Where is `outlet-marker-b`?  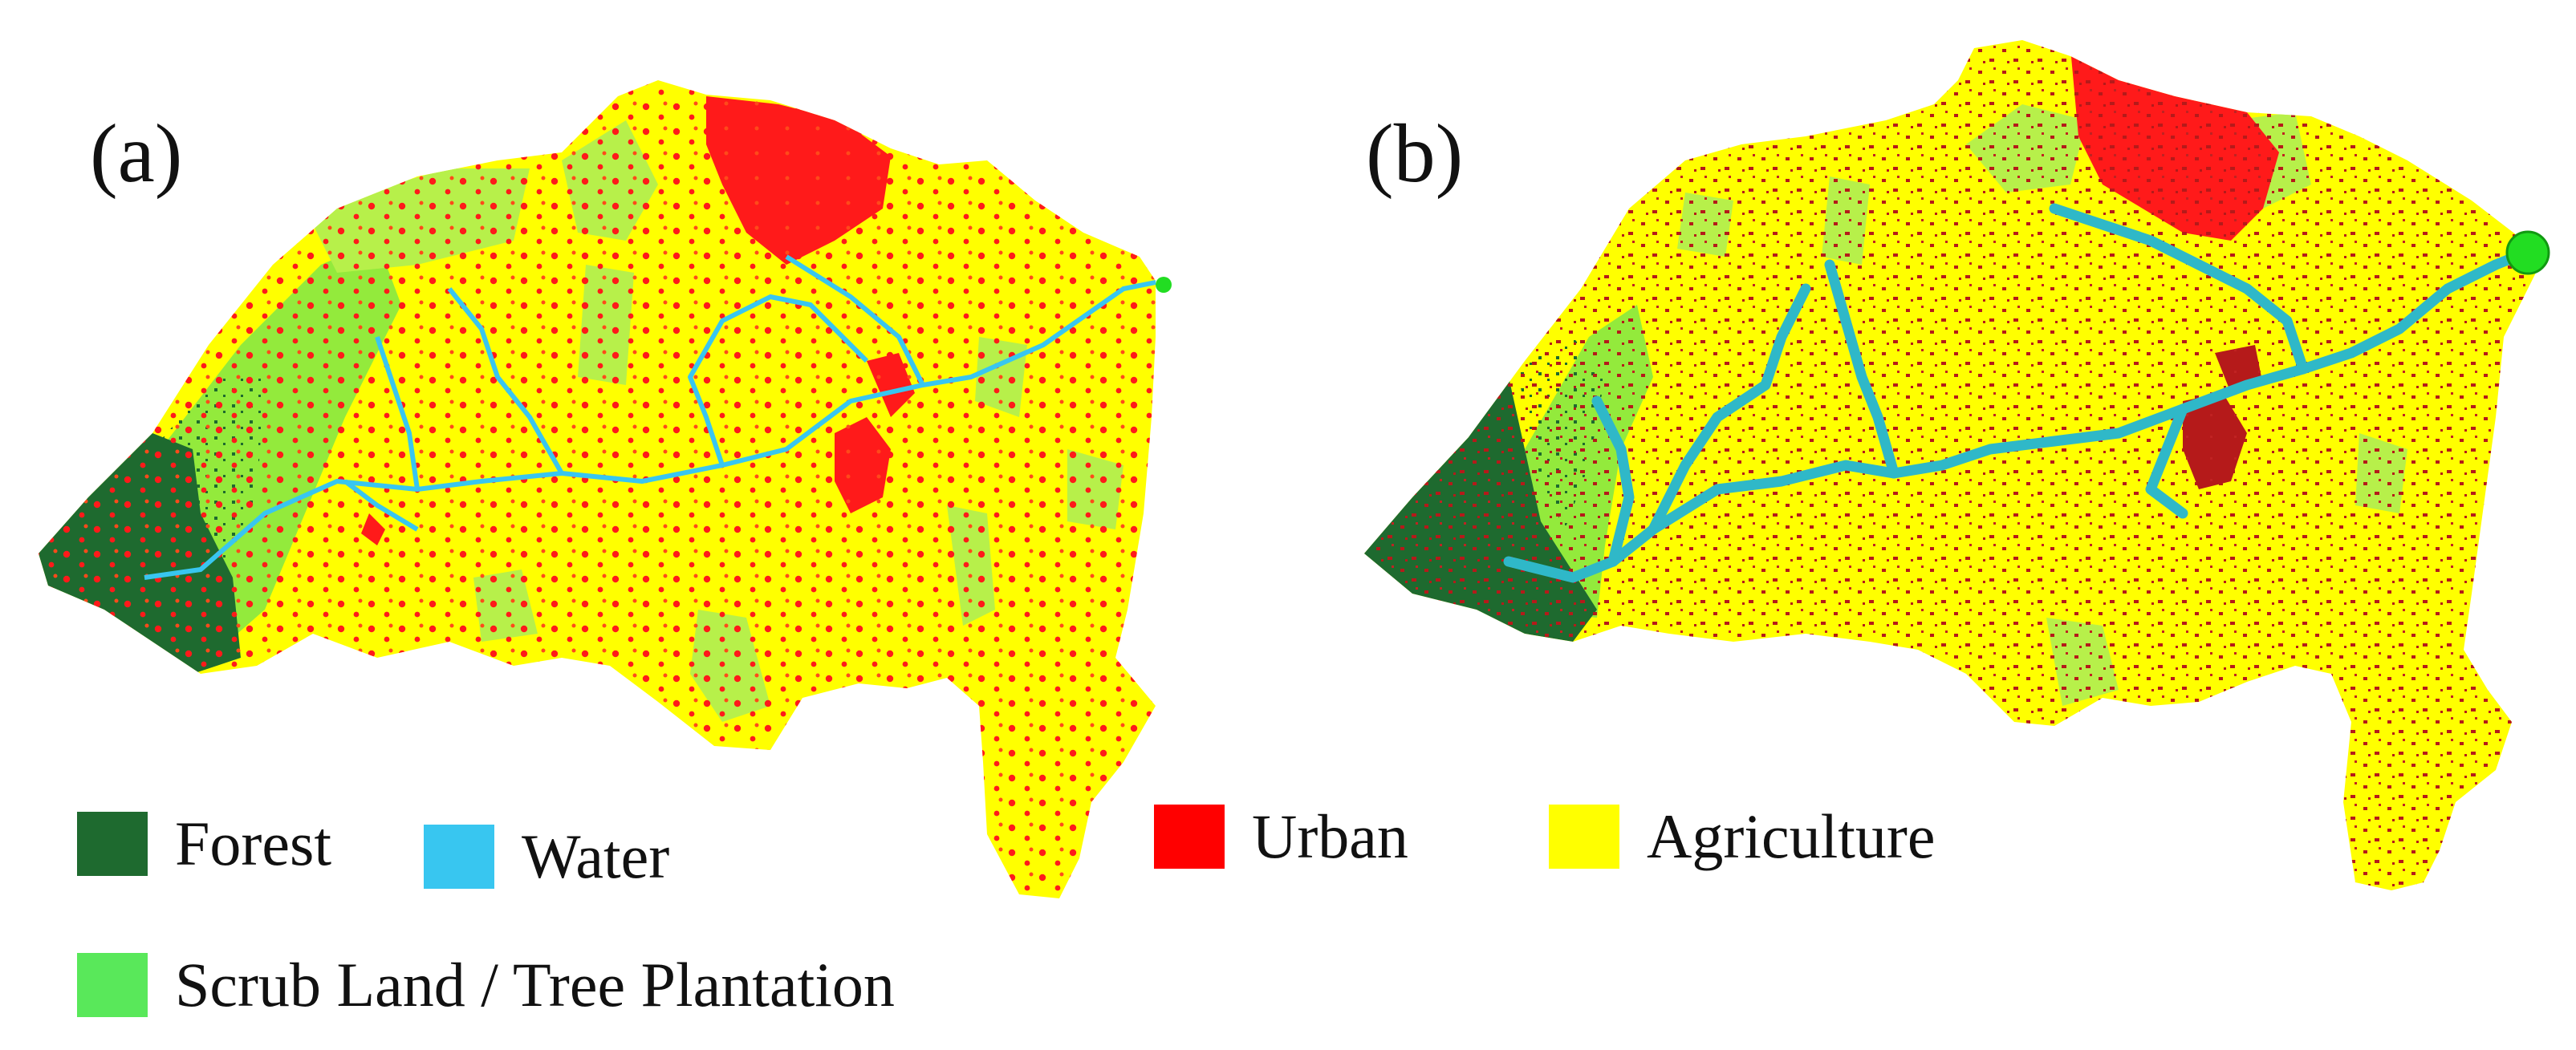
outlet-marker-b is located at coordinates (2528, 252).